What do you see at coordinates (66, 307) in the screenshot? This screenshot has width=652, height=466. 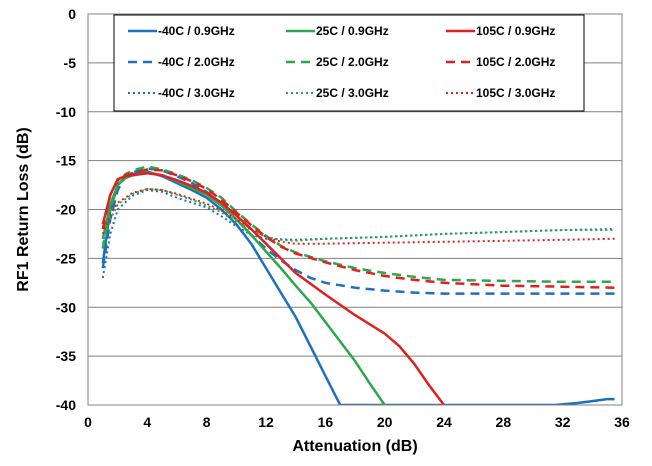 I see `y-tick-label: -30` at bounding box center [66, 307].